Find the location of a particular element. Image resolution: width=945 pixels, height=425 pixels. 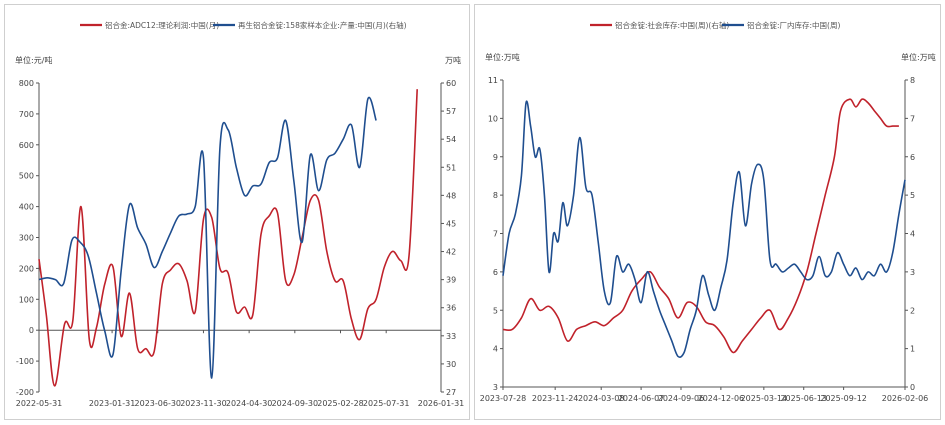

right-y-tick-label: 7 is located at coordinates (912, 118).